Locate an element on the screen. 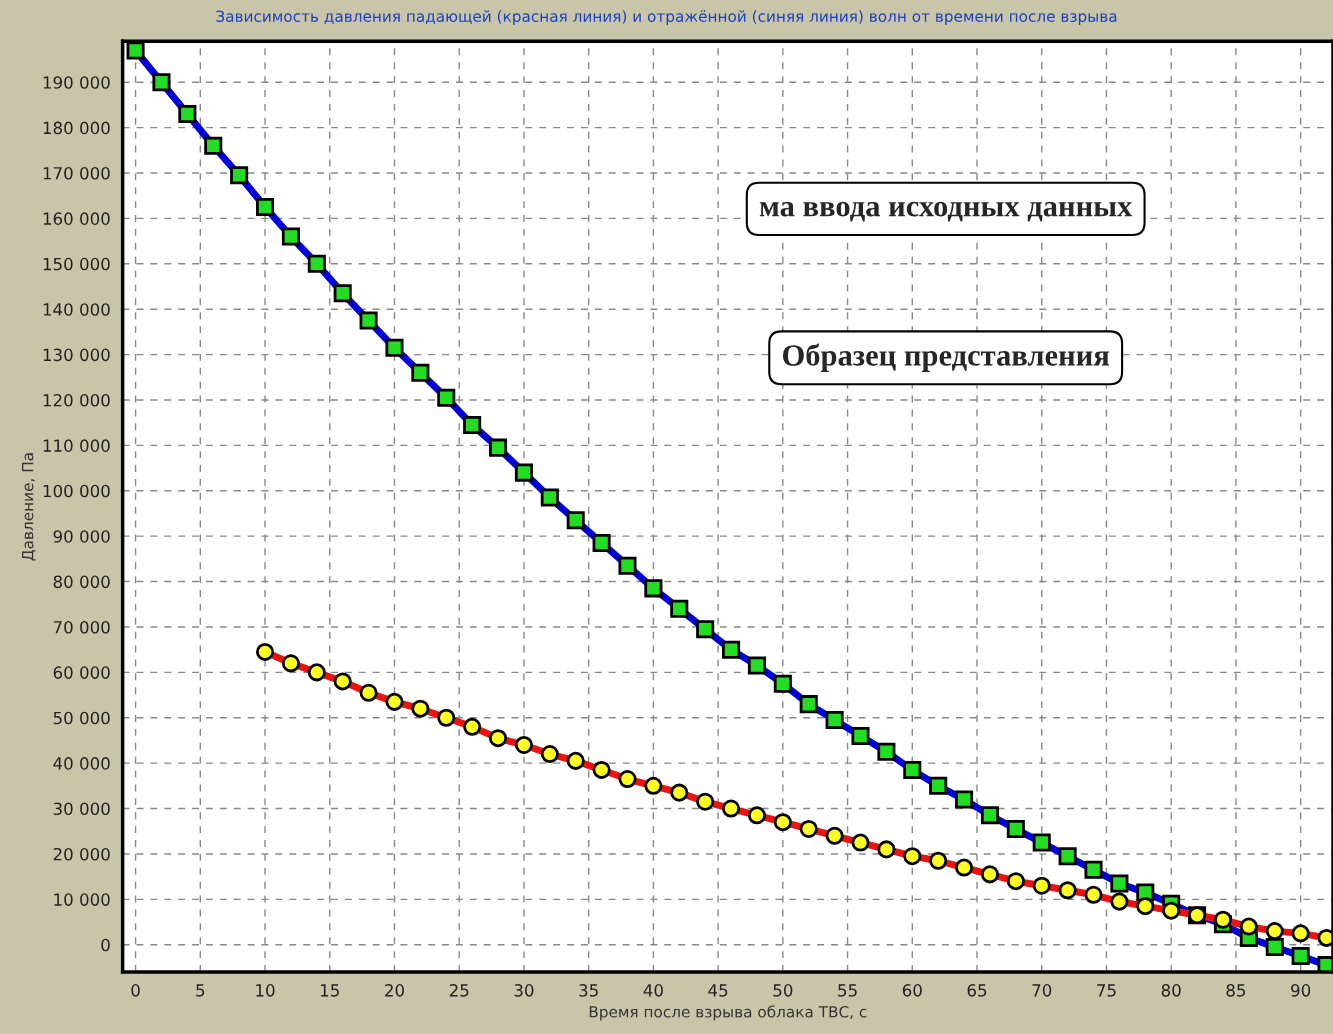  x-tick-label: 40 is located at coordinates (653, 990).